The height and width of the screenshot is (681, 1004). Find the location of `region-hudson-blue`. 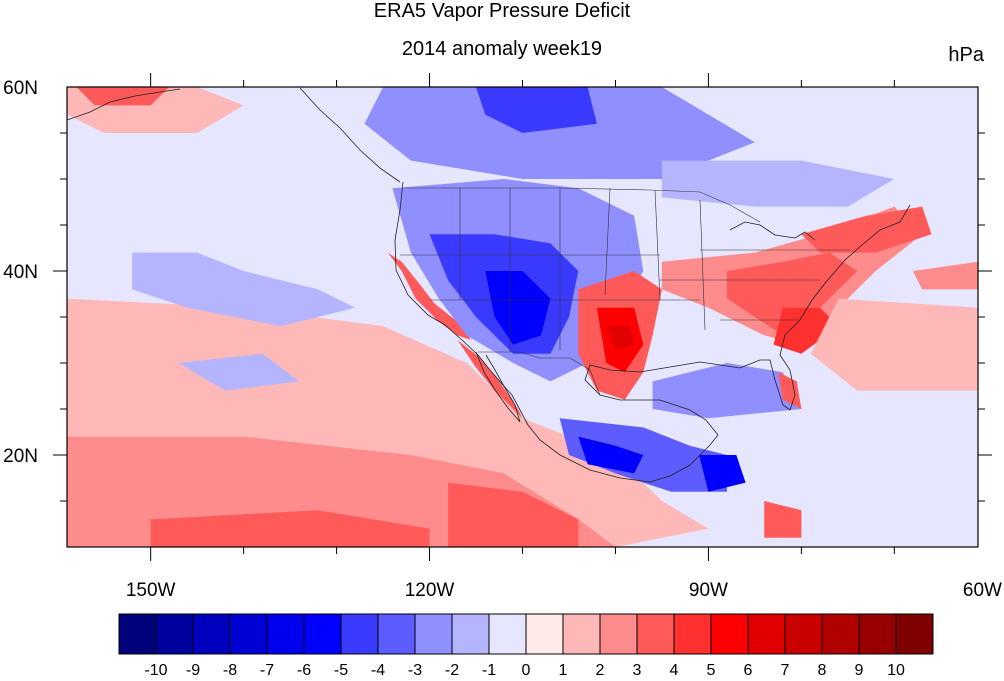

region-hudson-blue is located at coordinates (778, 183).